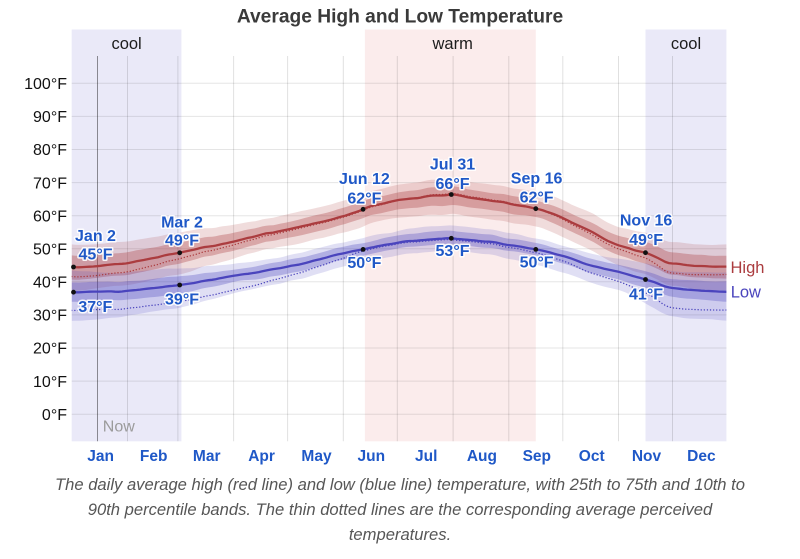 The height and width of the screenshot is (559, 800). What do you see at coordinates (592, 456) in the screenshot?
I see `svg-text: Oct` at bounding box center [592, 456].